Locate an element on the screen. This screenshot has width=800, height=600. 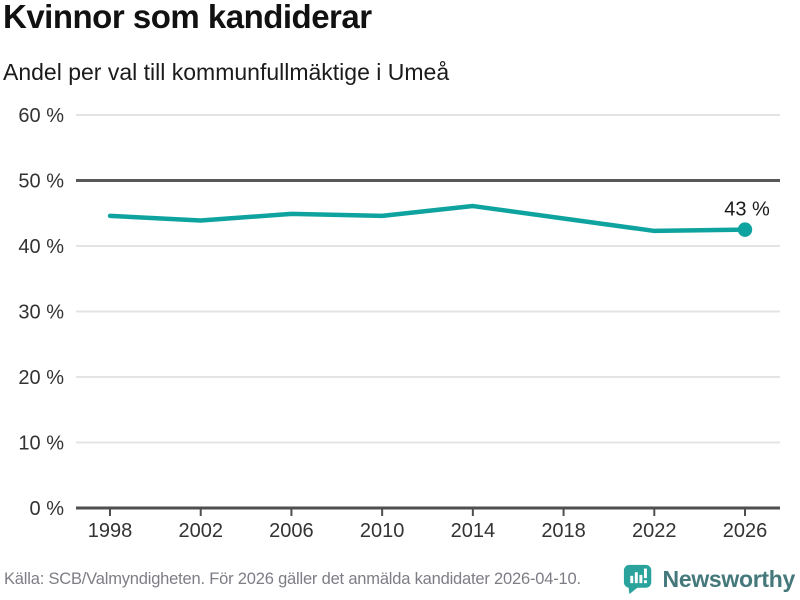
y-tick-label: 30 % is located at coordinates (41, 313).